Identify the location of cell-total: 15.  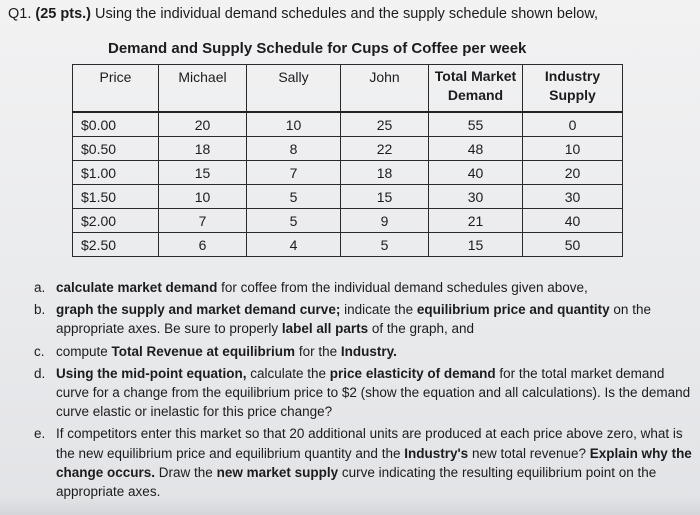
(475, 244).